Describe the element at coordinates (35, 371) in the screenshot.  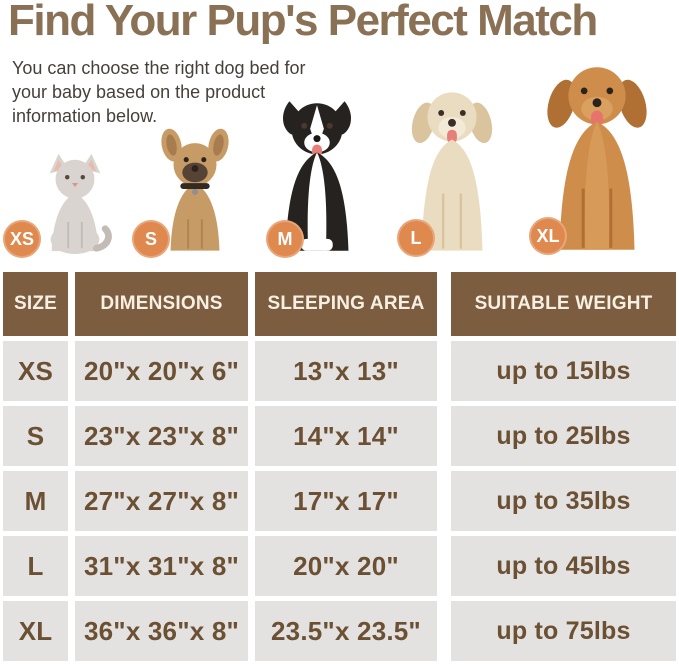
I see `cell-size: XS` at that location.